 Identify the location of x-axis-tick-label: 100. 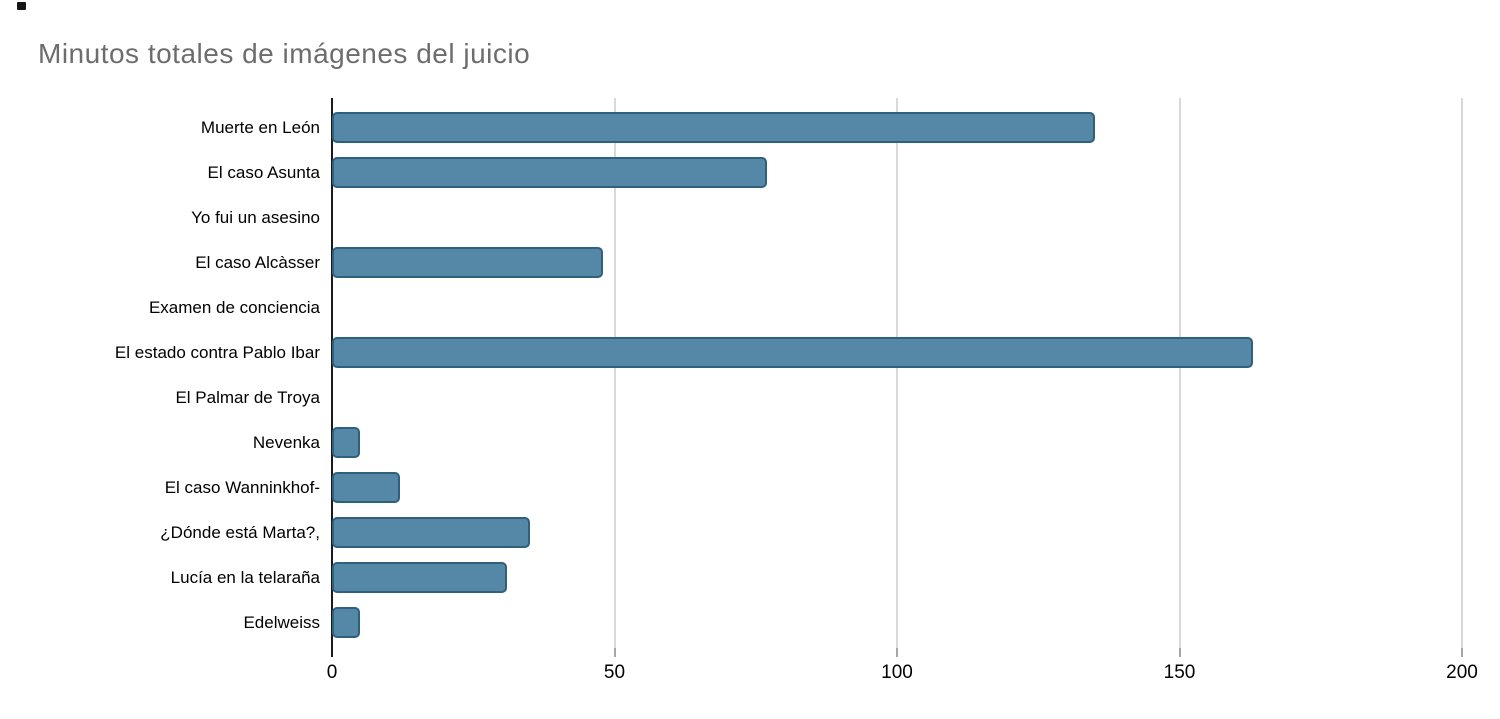
(897, 672).